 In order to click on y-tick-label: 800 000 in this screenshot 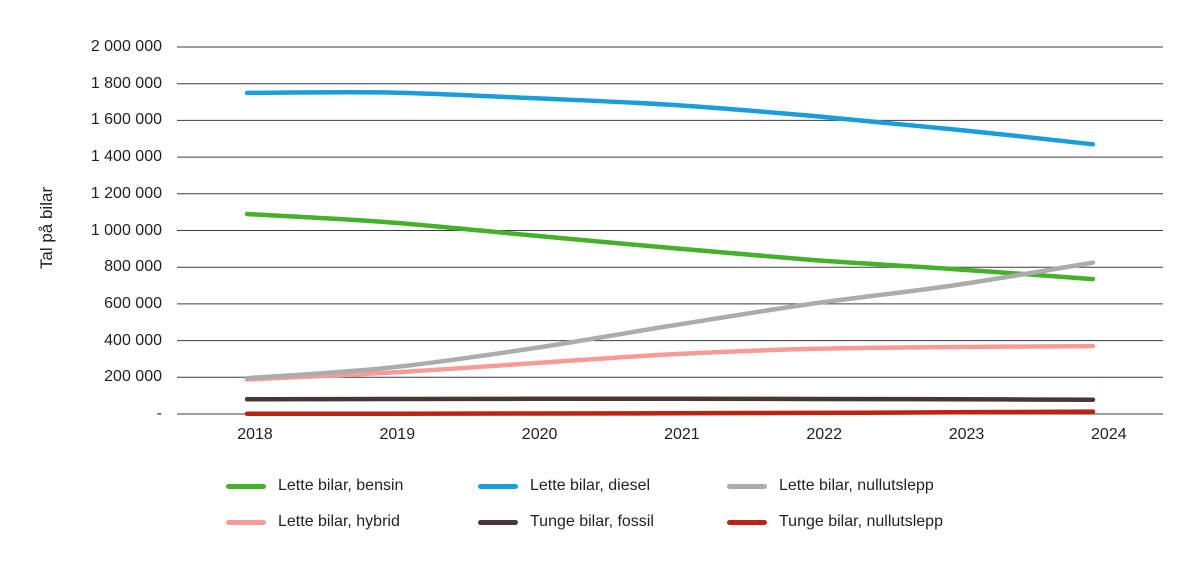, I will do `click(133, 267)`.